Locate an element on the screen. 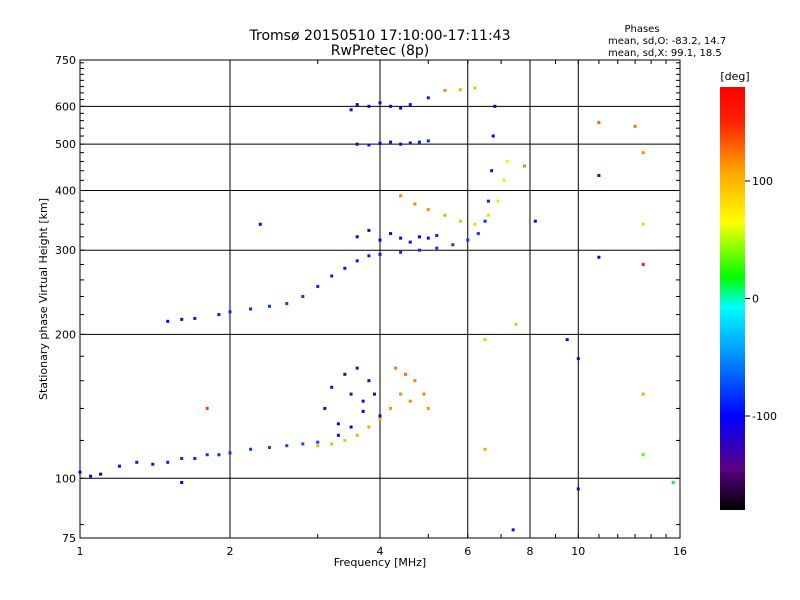 This screenshot has width=800, height=600. y-tick-labels: 75 100 200 300 400 500 600 750 is located at coordinates (65, 299).